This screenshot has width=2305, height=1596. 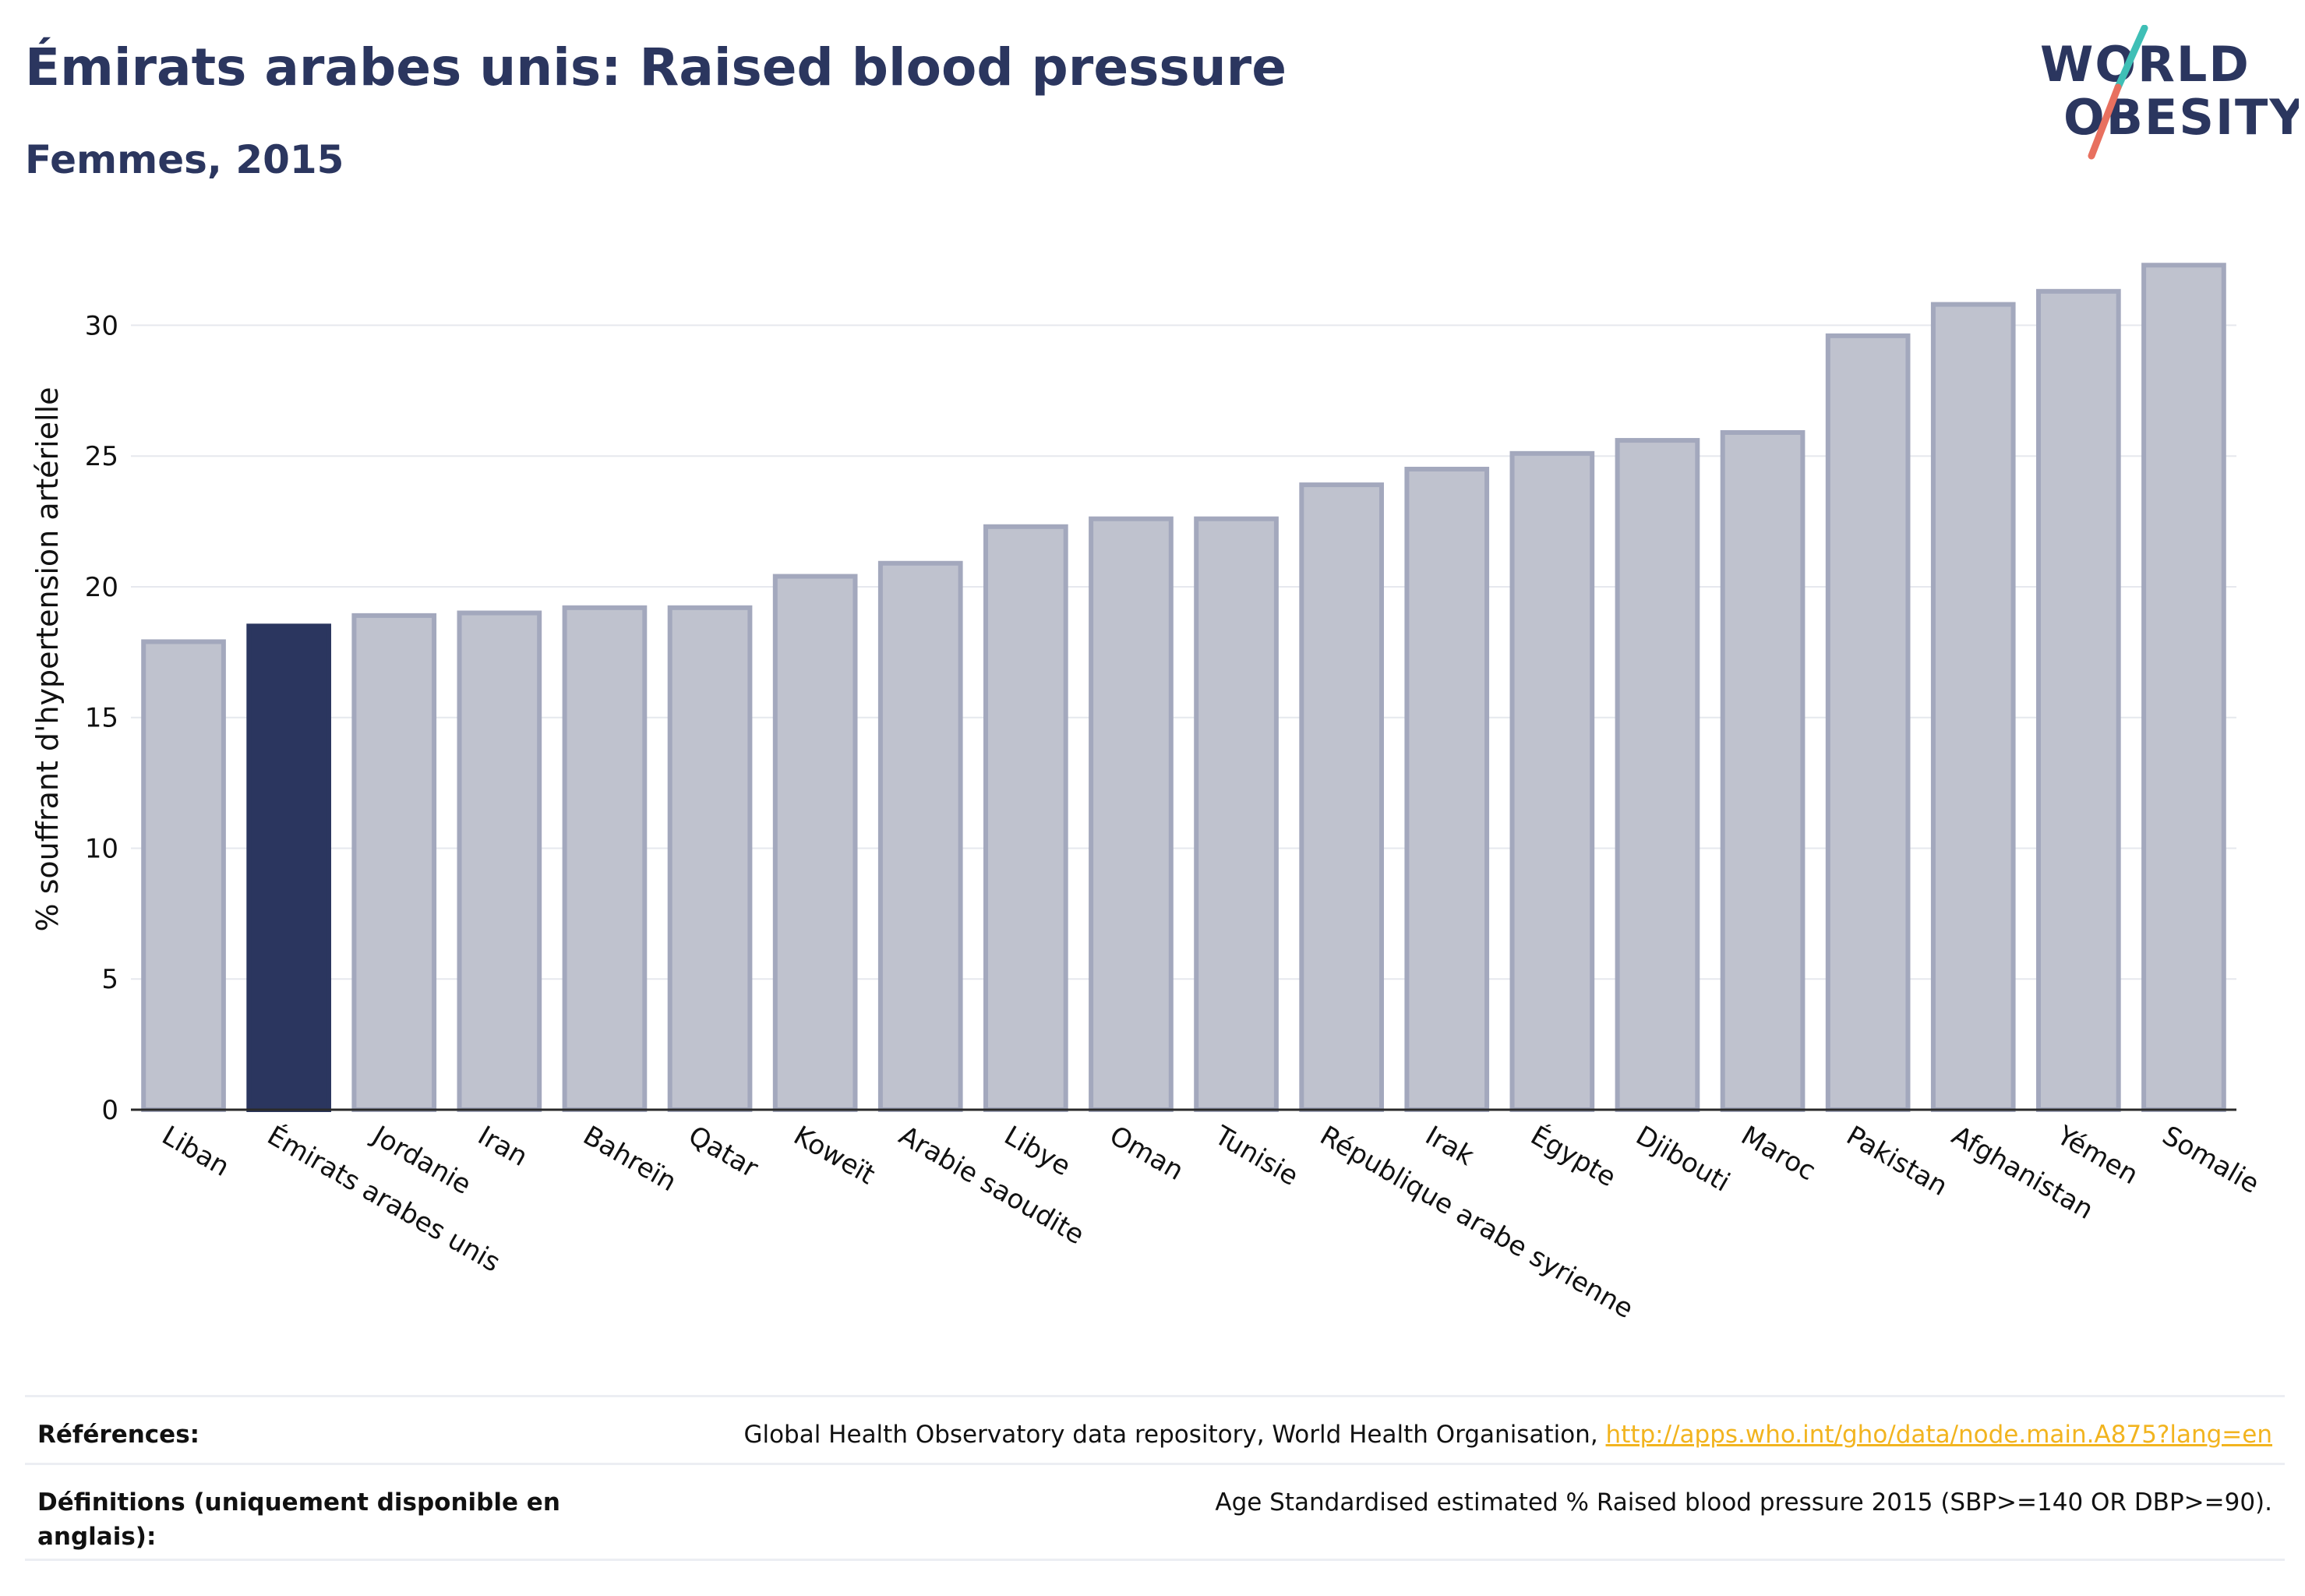 I want to click on x-tick-label: Koweït, so click(x=835, y=1155).